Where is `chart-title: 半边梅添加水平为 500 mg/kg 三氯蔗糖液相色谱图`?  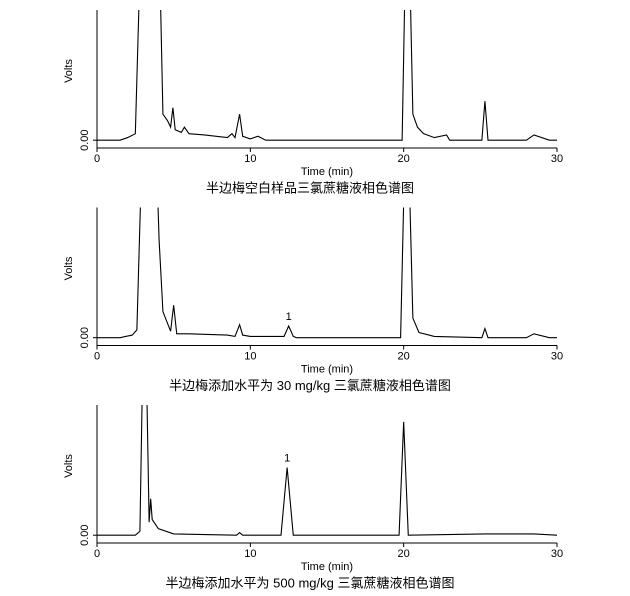
chart-title: 半边梅添加水平为 500 mg/kg 三氯蔗糖液相色谱图 is located at coordinates (310, 582).